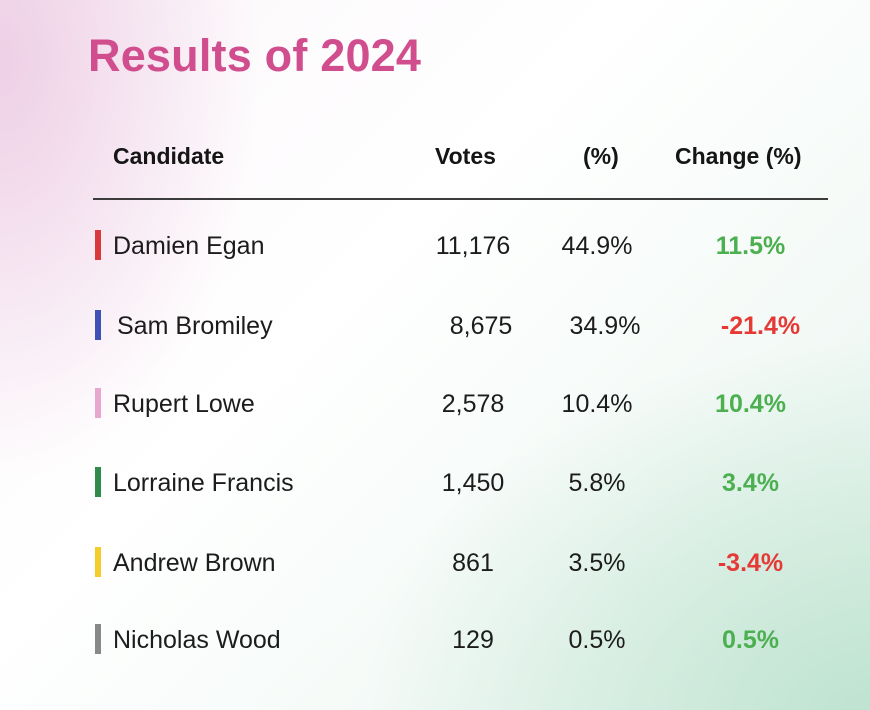 The height and width of the screenshot is (710, 870). I want to click on table-row: Nicholas Wood 129 0.5% 0.5%, so click(460, 640).